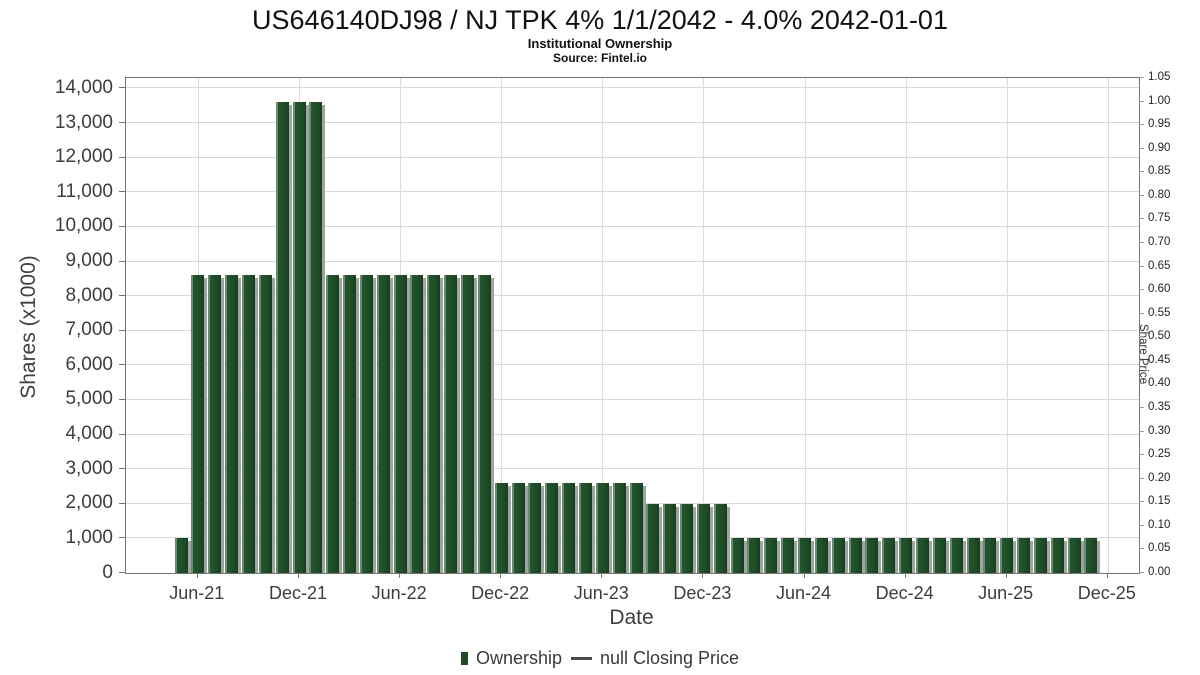 This screenshot has width=1200, height=675. I want to click on y-axis-tick-label: 5,000, so click(89, 399).